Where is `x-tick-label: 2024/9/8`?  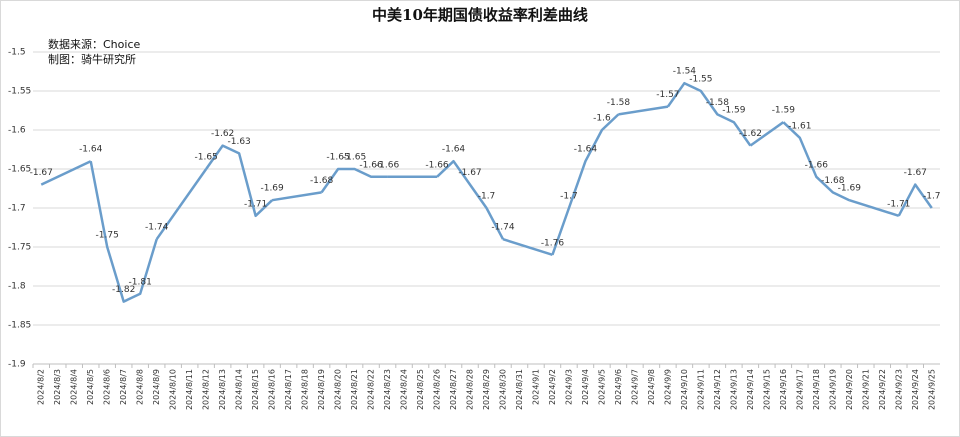
x-tick-label: 2024/9/8 is located at coordinates (651, 387).